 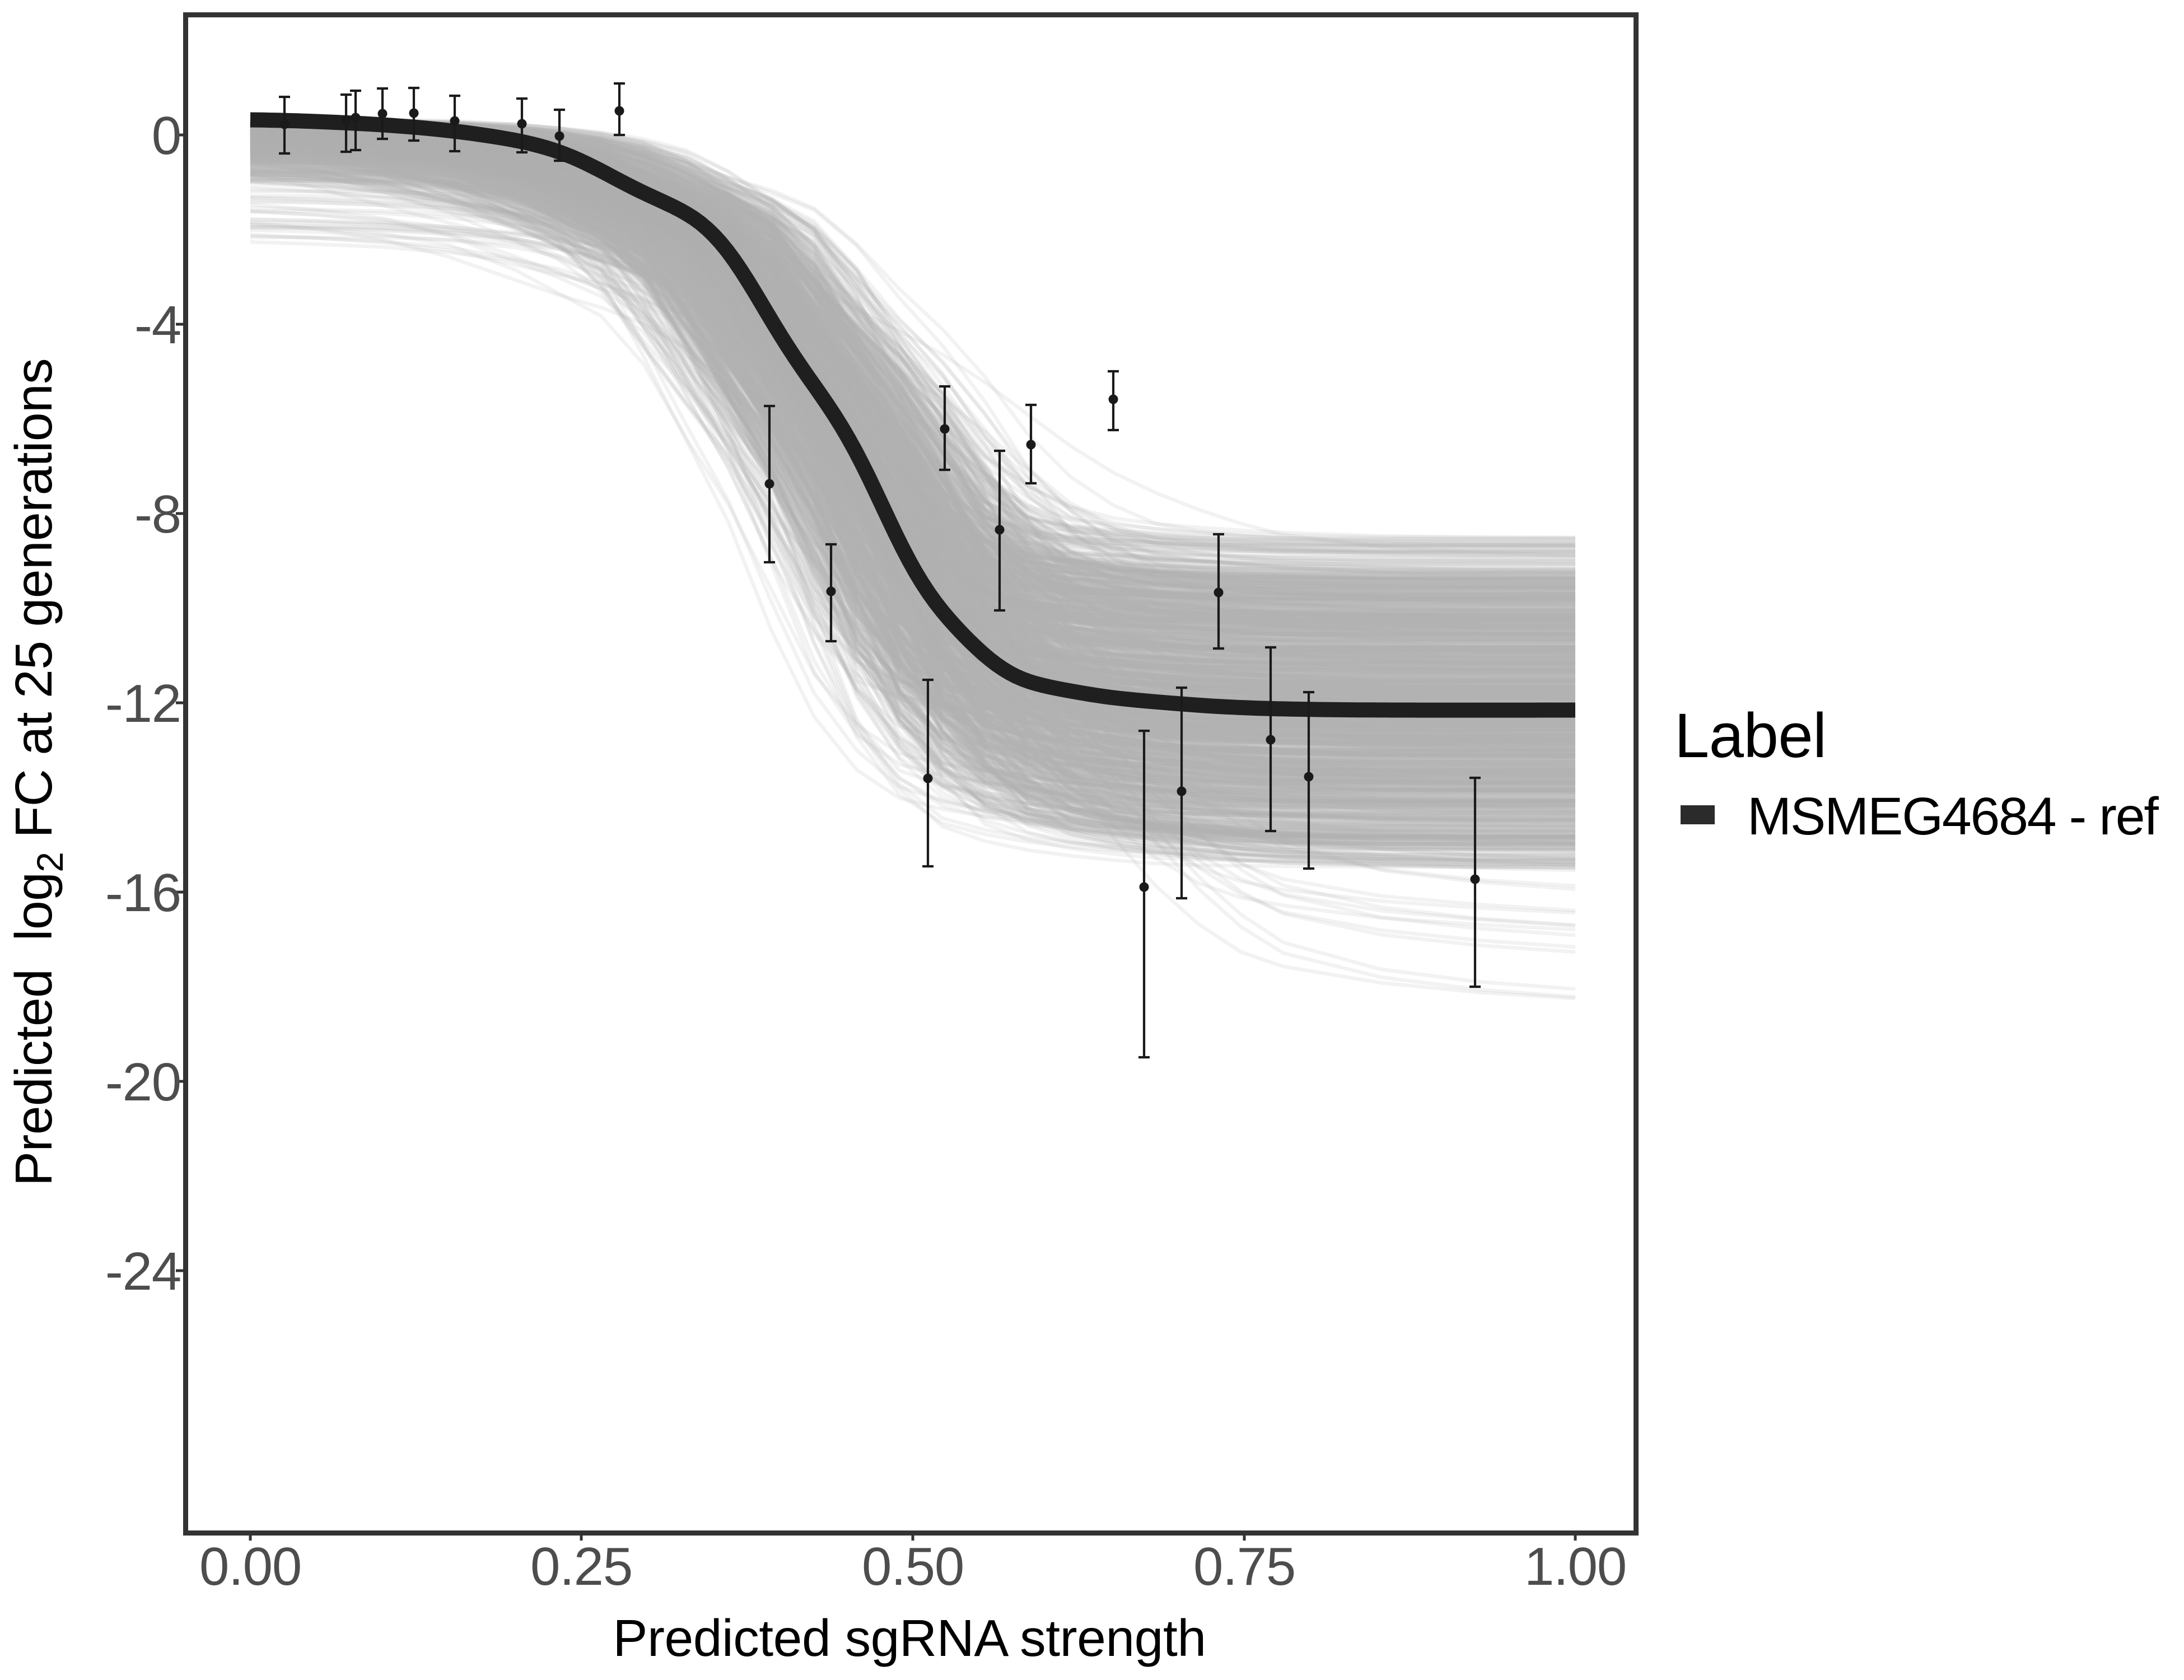 I want to click on svg-text: -8, so click(x=158, y=514).